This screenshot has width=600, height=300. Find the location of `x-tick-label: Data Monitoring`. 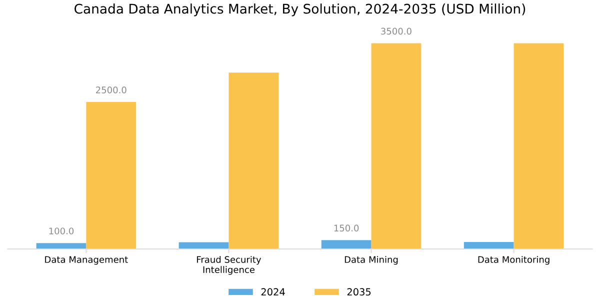

x-tick-label: Data Monitoring is located at coordinates (514, 260).